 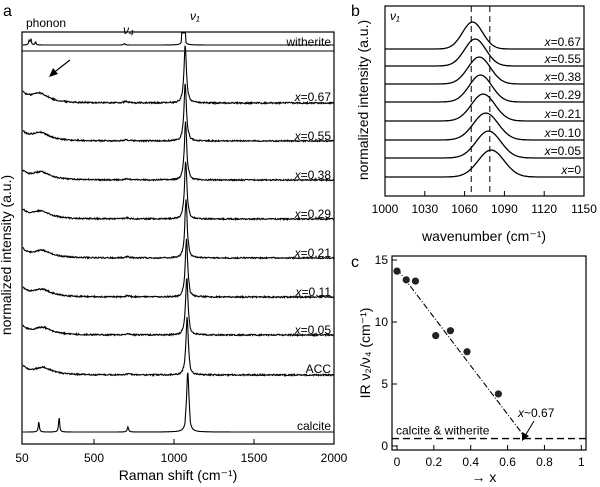 I want to click on panel-b-x-tick-label: 1060, so click(x=464, y=209).